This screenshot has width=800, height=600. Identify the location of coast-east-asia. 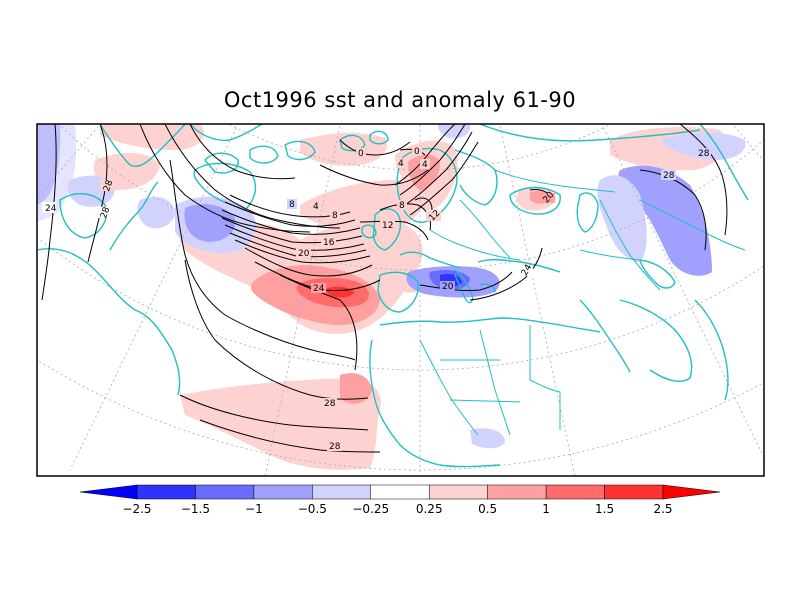
(724, 162).